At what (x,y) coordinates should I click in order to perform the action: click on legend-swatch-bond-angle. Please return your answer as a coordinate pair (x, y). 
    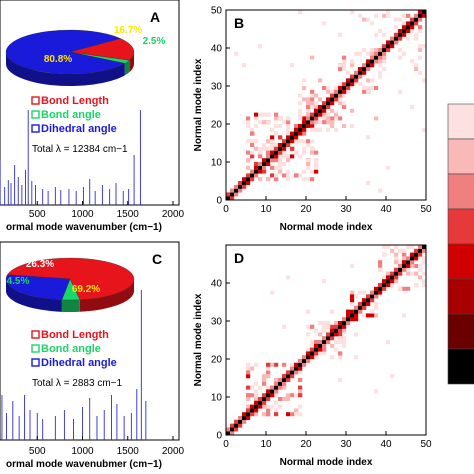
    Looking at the image, I should click on (35, 348).